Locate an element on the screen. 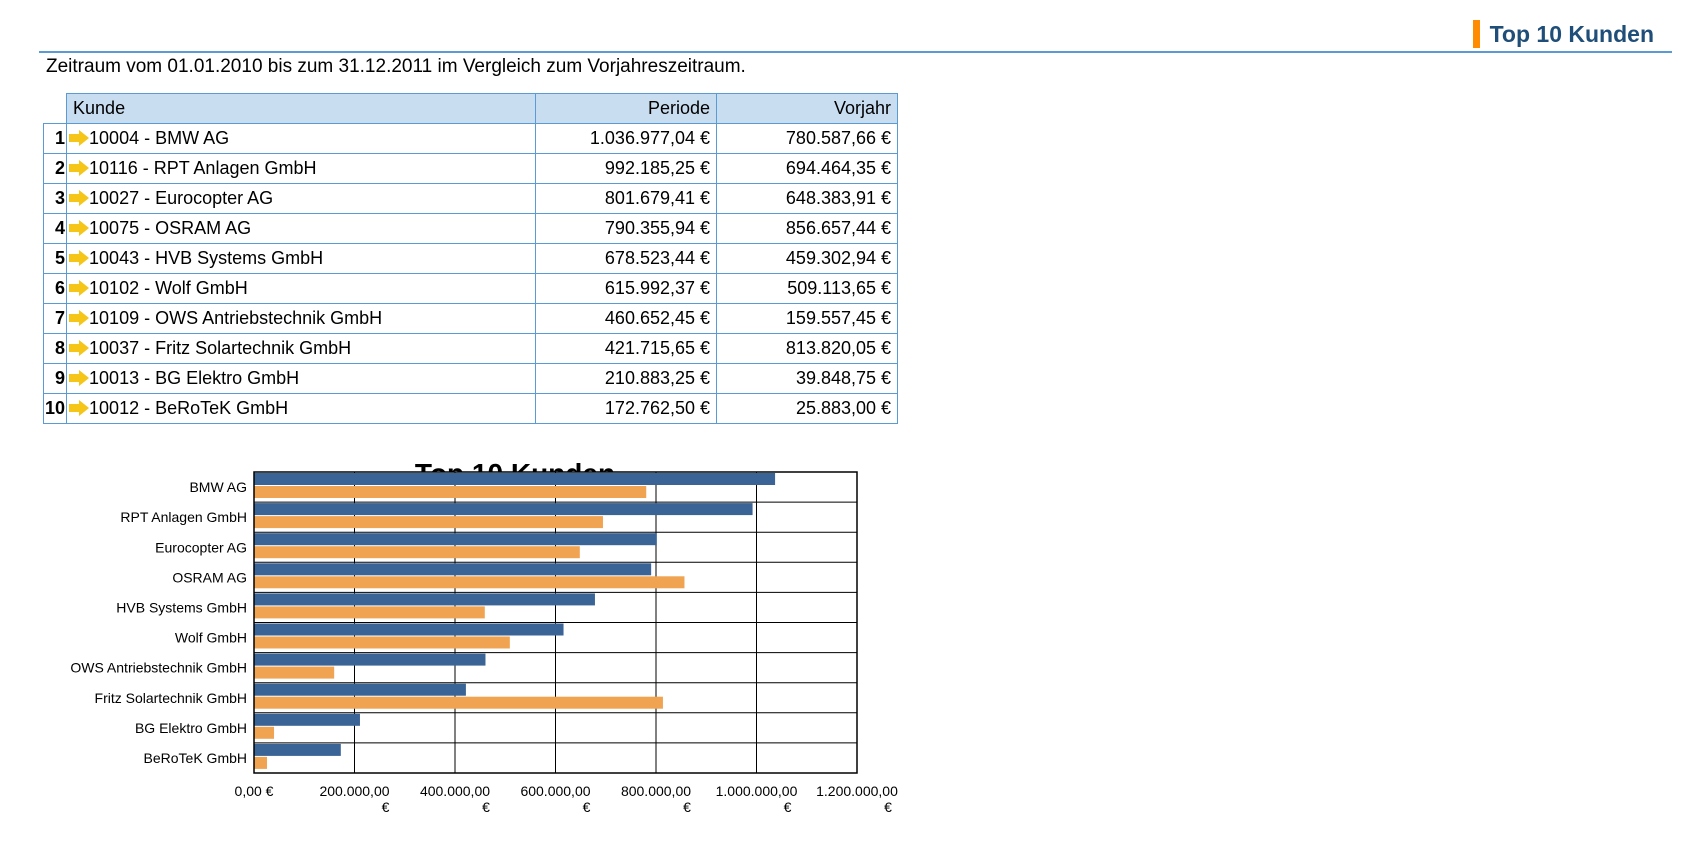 The width and height of the screenshot is (1684, 852). rank-cell: 10 is located at coordinates (55, 408).